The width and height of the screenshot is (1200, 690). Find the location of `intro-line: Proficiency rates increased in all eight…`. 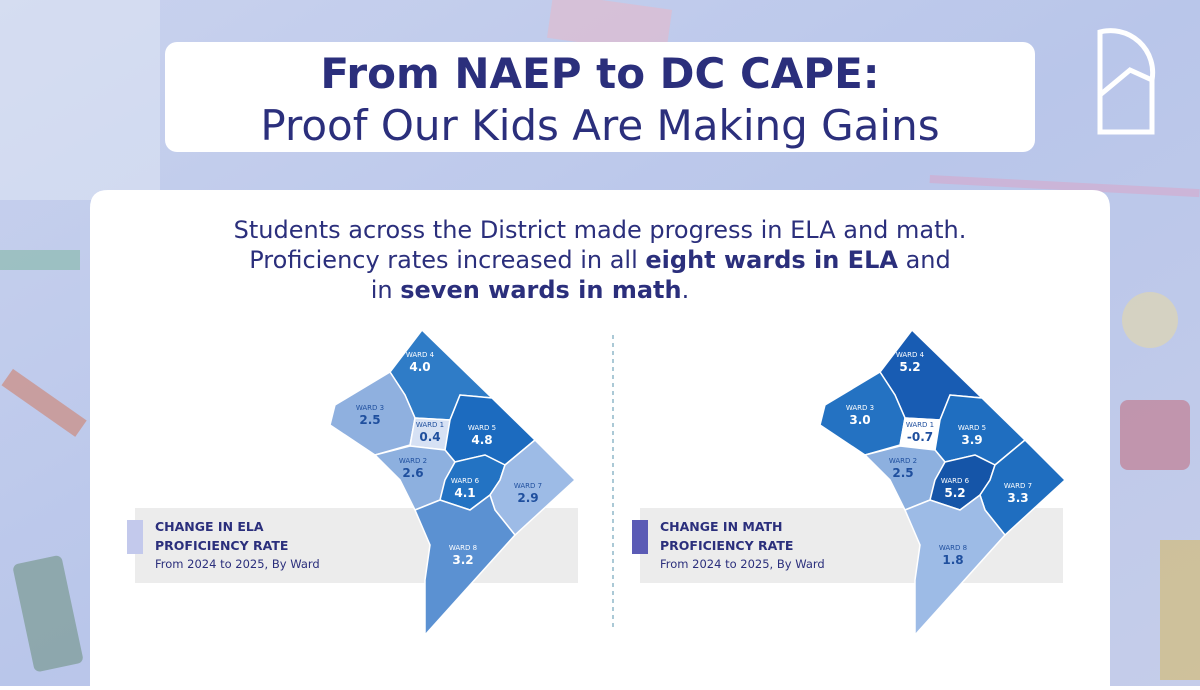

intro-line: Proficiency rates increased in all eight… is located at coordinates (599, 260).